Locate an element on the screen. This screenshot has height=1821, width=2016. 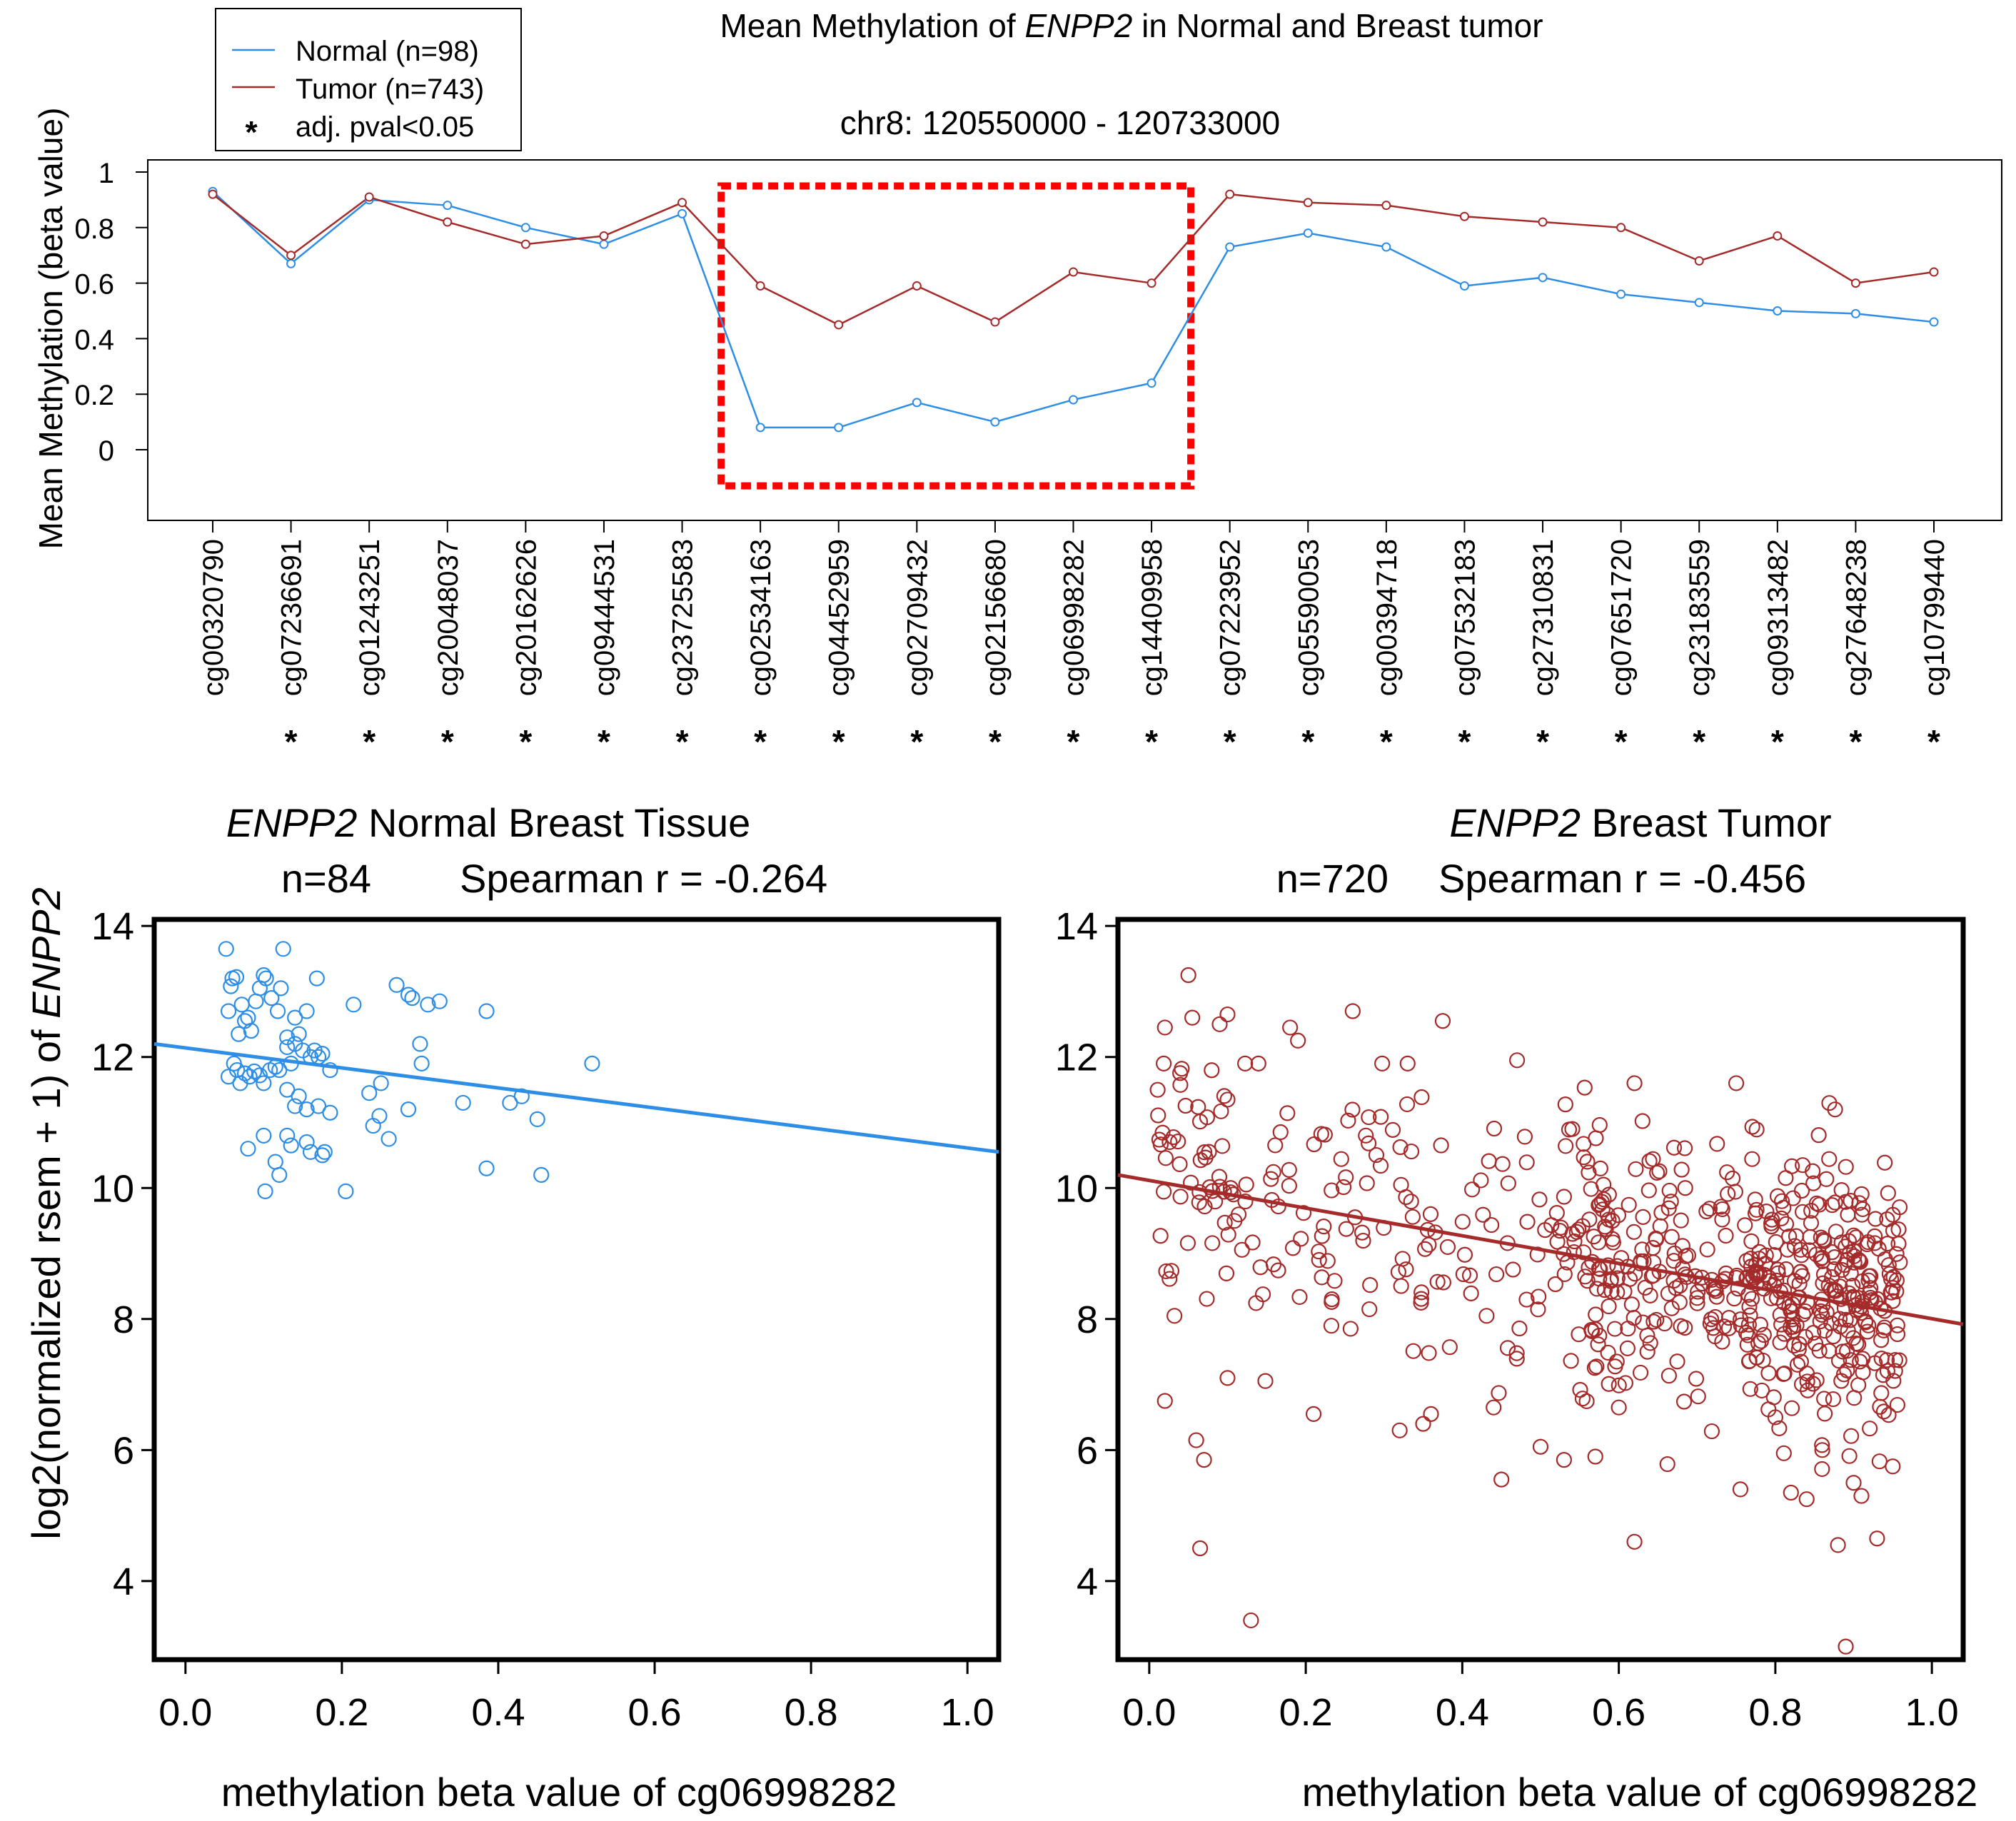
left-y-tick-label: 12 is located at coordinates (112, 1057).